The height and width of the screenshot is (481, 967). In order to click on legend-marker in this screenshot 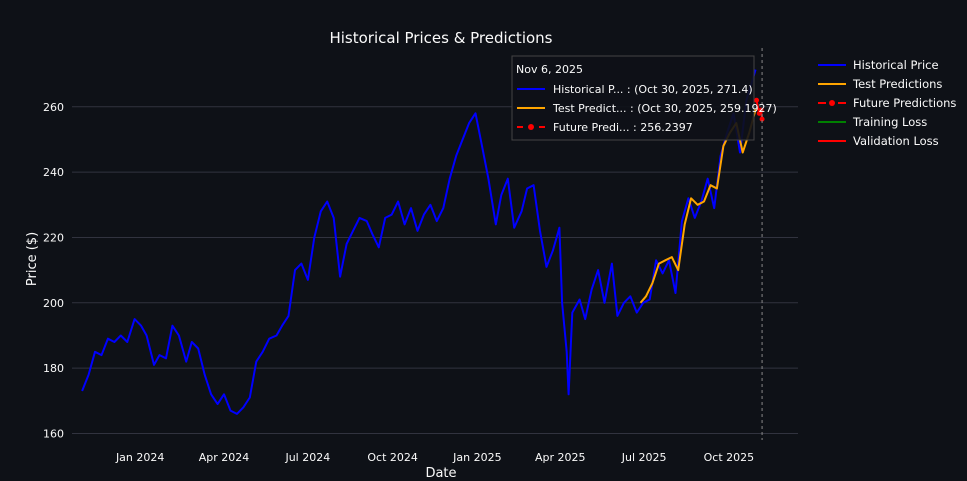, I will do `click(832, 103)`.